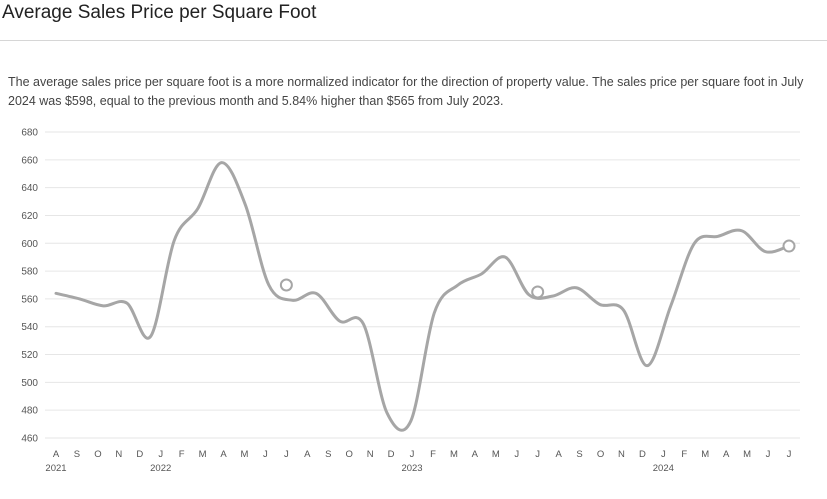 This screenshot has width=827, height=499. I want to click on x-tick-label-29: J, so click(663, 454).